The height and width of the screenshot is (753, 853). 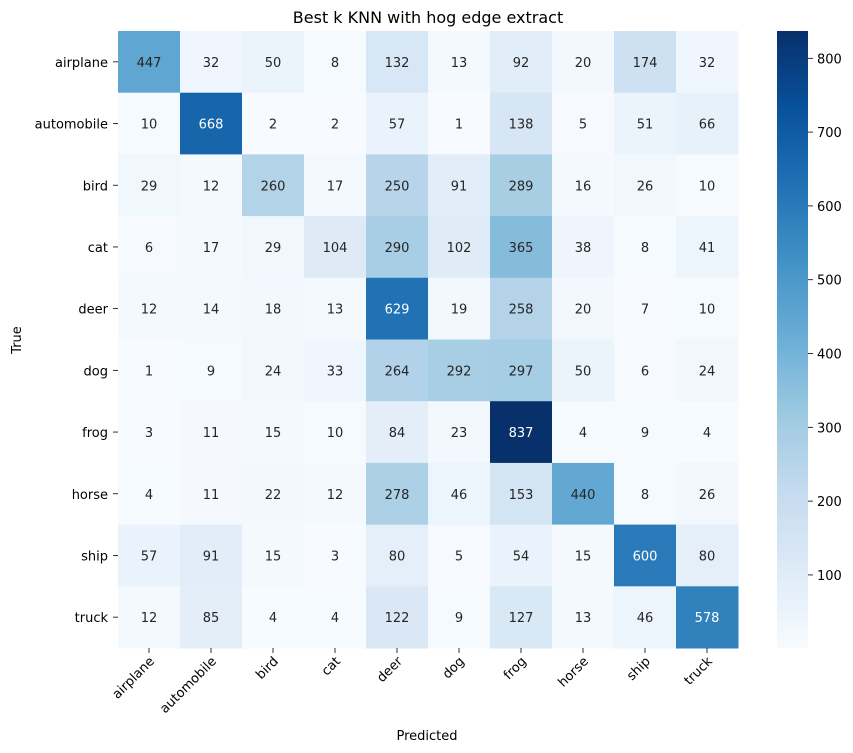 I want to click on colorbar-tick-label: 200, so click(x=829, y=502).